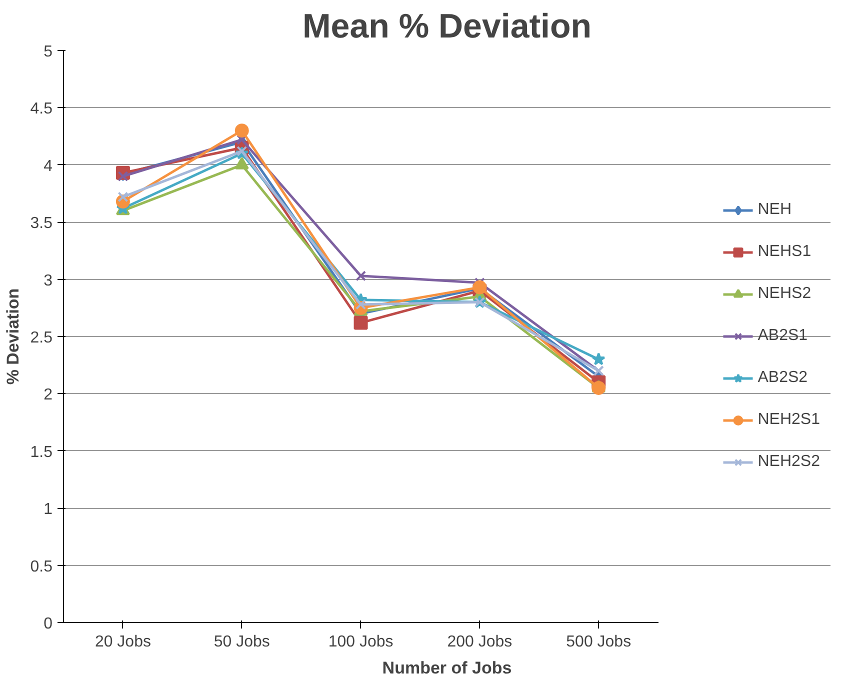 The width and height of the screenshot is (856, 692). What do you see at coordinates (785, 252) in the screenshot?
I see `legend-label: NEHS1` at bounding box center [785, 252].